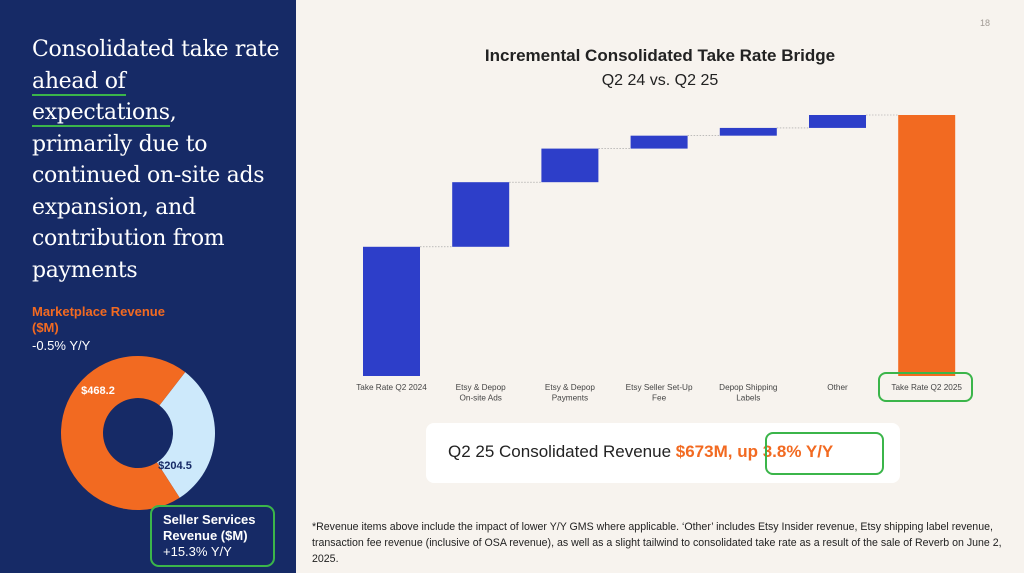  What do you see at coordinates (701, 451) in the screenshot?
I see `revenue-amount: $673M` at bounding box center [701, 451].